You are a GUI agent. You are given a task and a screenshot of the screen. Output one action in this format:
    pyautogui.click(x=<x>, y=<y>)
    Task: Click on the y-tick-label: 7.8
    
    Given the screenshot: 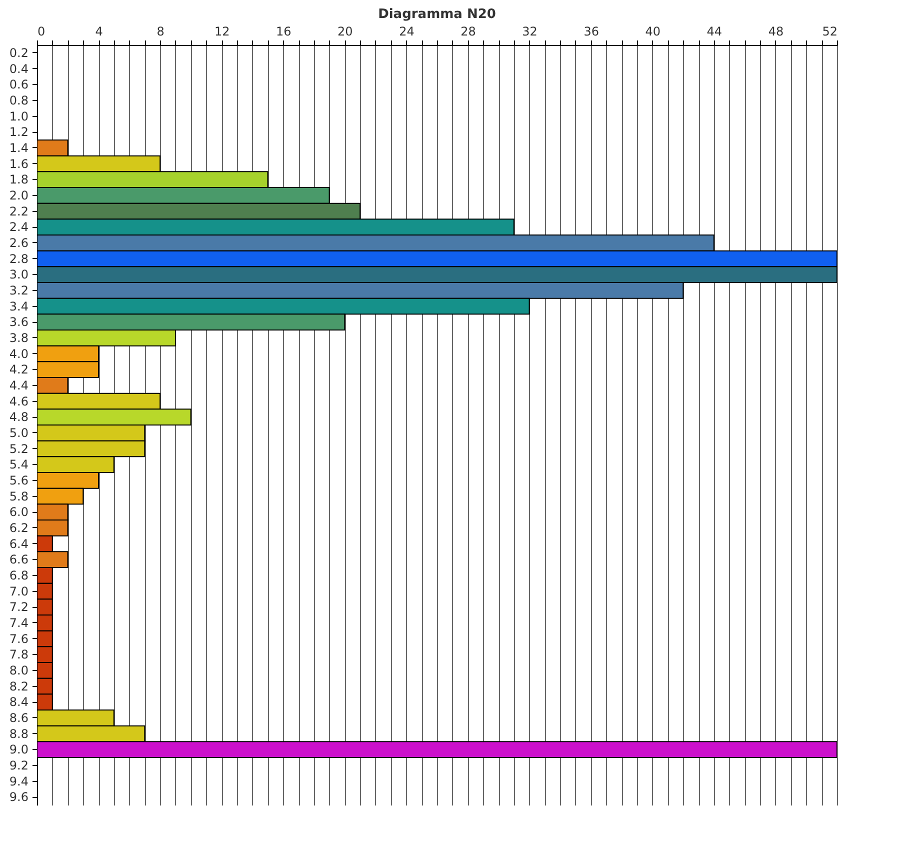 What is the action you would take?
    pyautogui.click(x=18, y=655)
    